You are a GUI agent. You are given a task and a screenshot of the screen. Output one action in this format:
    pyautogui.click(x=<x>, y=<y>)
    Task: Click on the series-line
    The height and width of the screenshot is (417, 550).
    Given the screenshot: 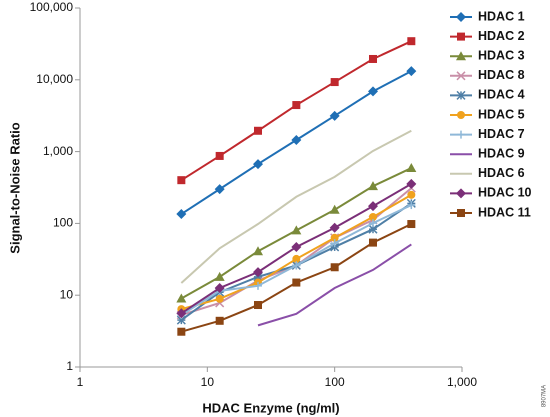 What is the action you would take?
    pyautogui.click(x=334, y=285)
    